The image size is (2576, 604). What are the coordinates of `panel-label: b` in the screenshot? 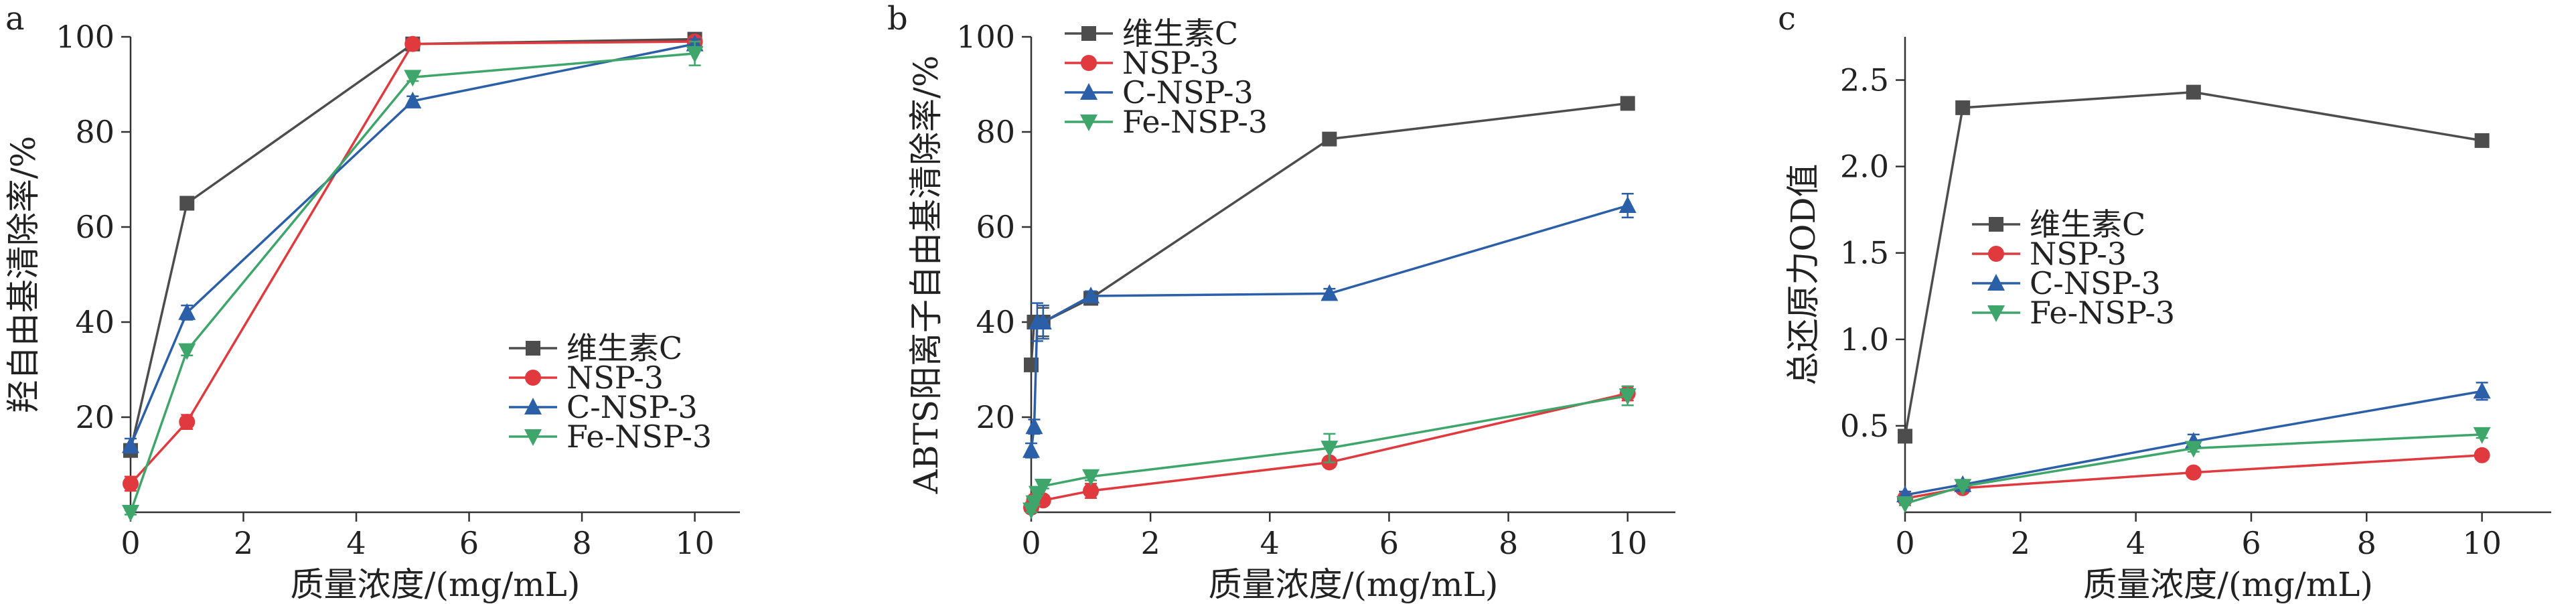 It's located at (897, 18).